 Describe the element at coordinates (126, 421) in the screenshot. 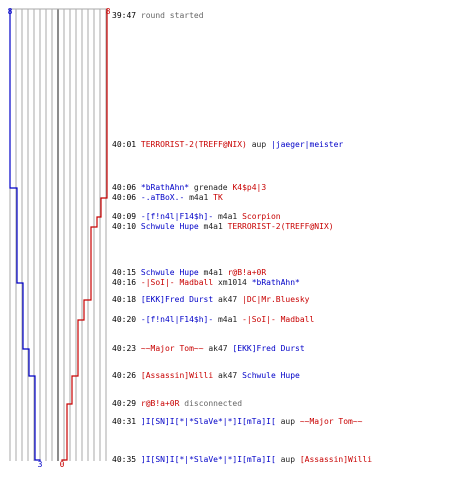

I see `event-time: 40:31` at that location.